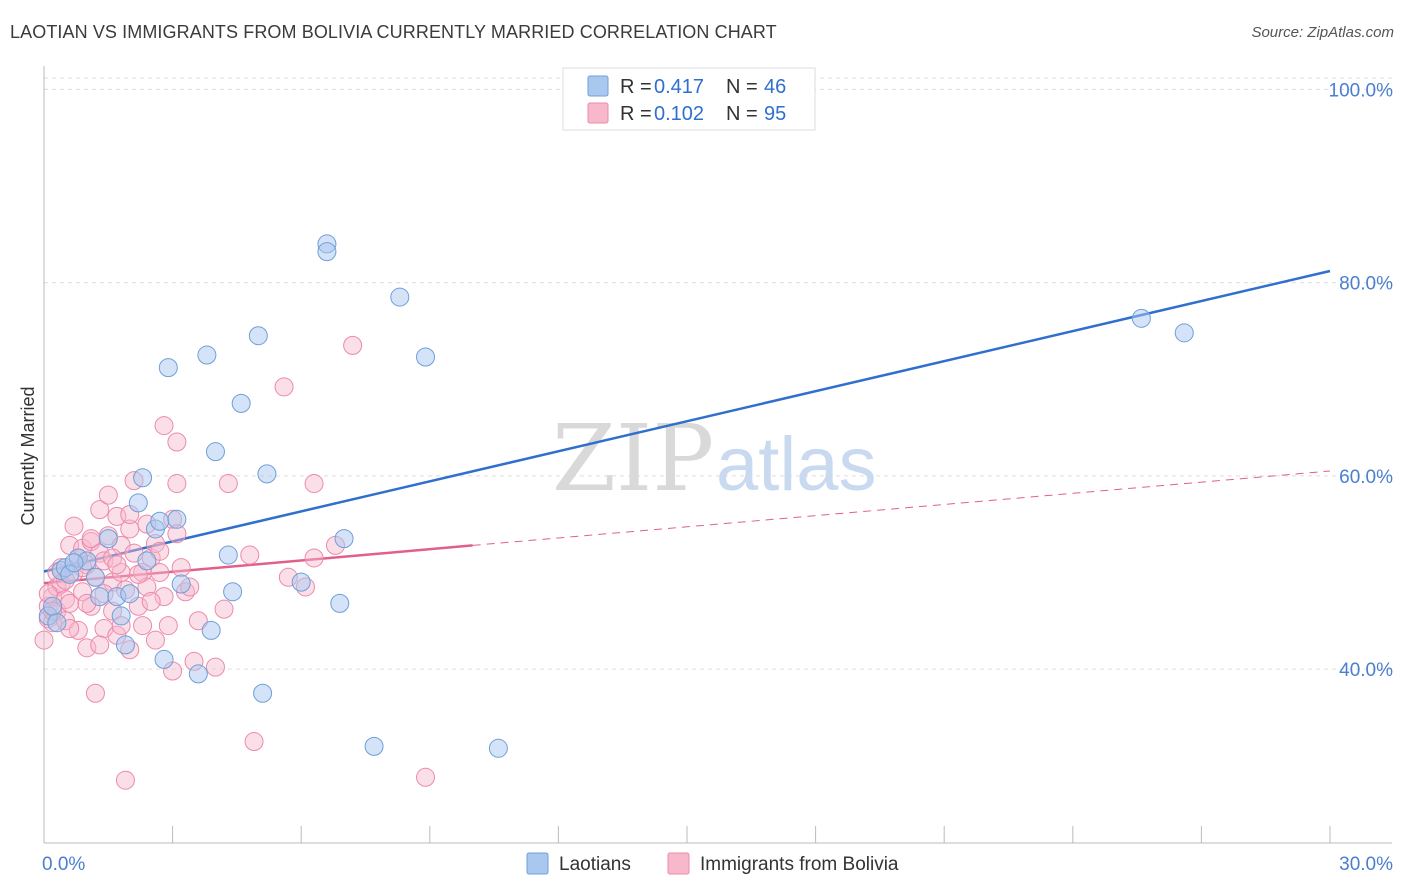 This screenshot has height=892, width=1406. Describe the element at coordinates (742, 87) in the screenshot. I see `legend-n-label-1: N =` at that location.